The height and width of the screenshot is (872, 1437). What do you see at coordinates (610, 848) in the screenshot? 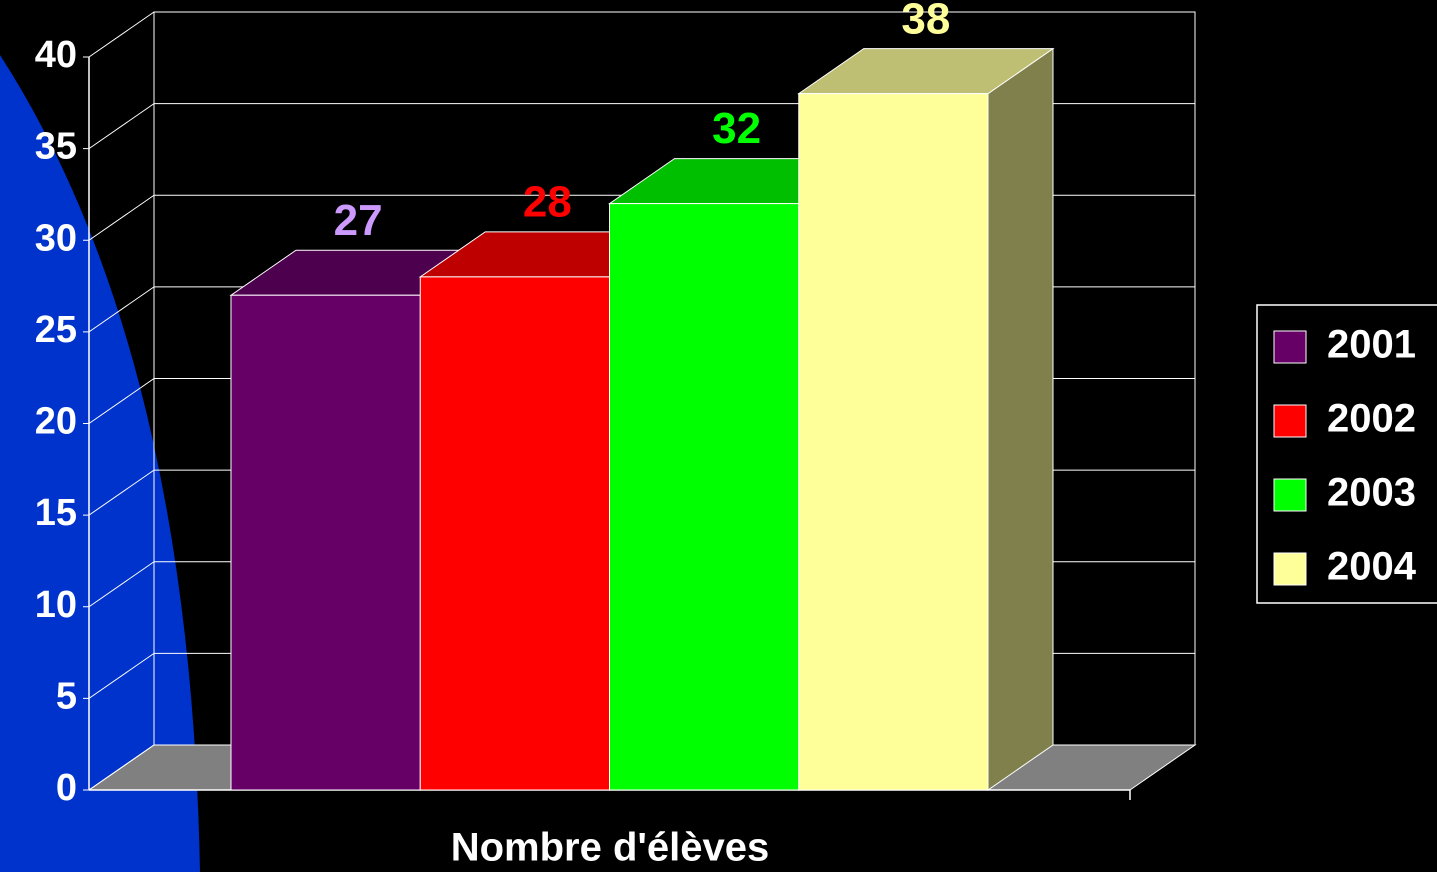
I see `x-axis-label: Nombre d'élèves` at bounding box center [610, 848].